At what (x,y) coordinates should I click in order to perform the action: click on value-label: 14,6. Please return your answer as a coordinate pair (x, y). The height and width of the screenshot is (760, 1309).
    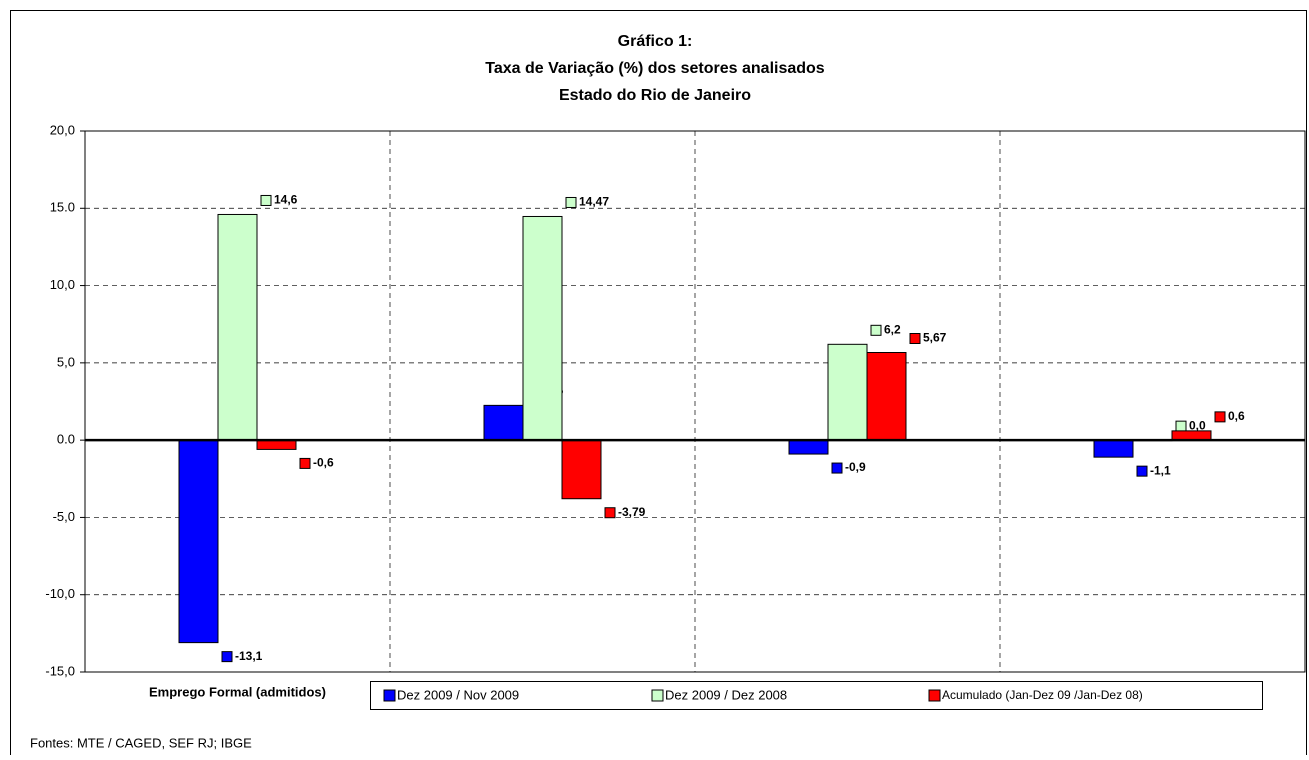
    Looking at the image, I should click on (286, 200).